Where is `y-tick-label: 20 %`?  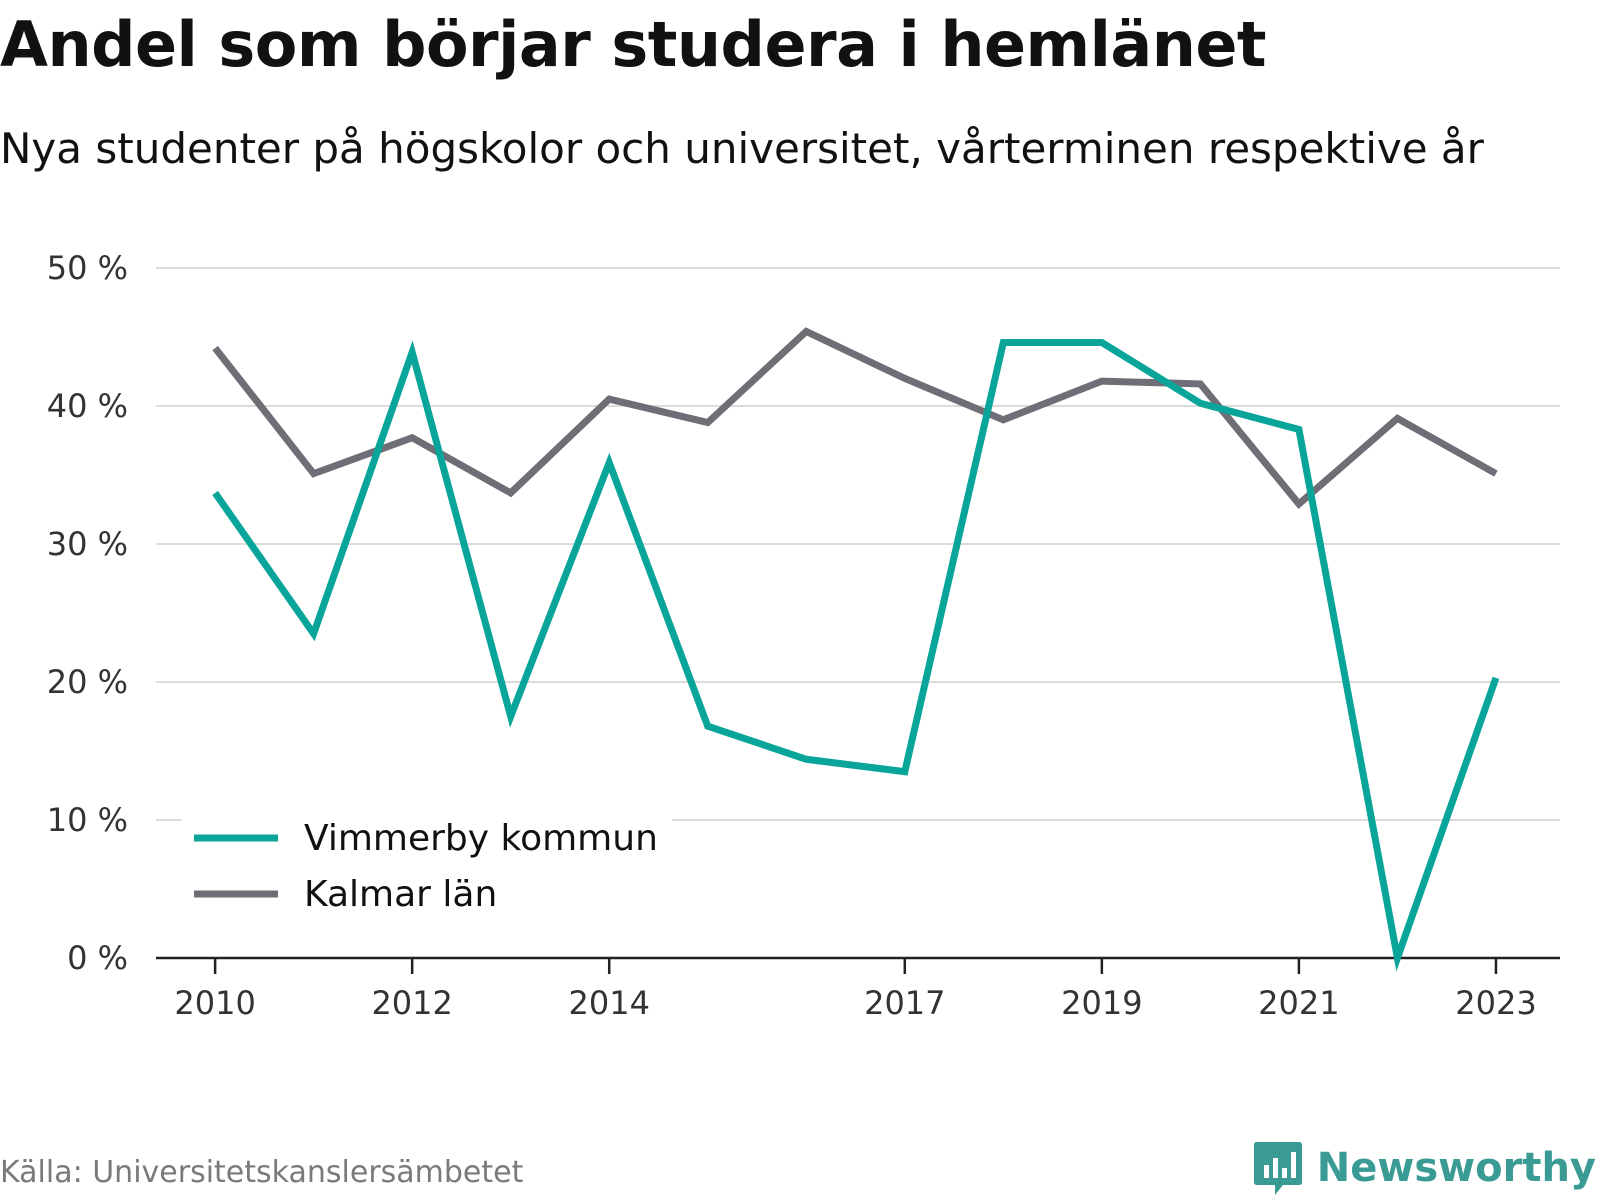
y-tick-label: 20 % is located at coordinates (87, 682).